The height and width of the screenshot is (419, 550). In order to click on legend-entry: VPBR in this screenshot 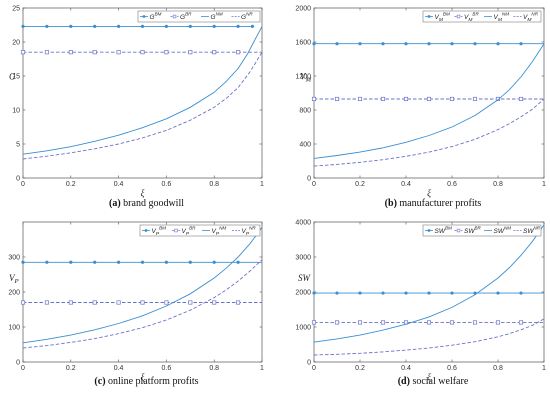, I will do `click(189, 231)`.